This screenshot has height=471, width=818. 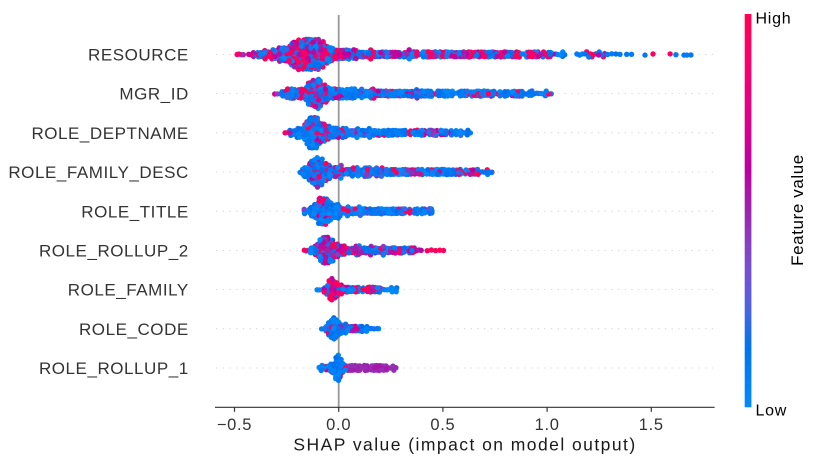 What do you see at coordinates (153, 94) in the screenshot?
I see `svg-text: MGR_ID` at bounding box center [153, 94].